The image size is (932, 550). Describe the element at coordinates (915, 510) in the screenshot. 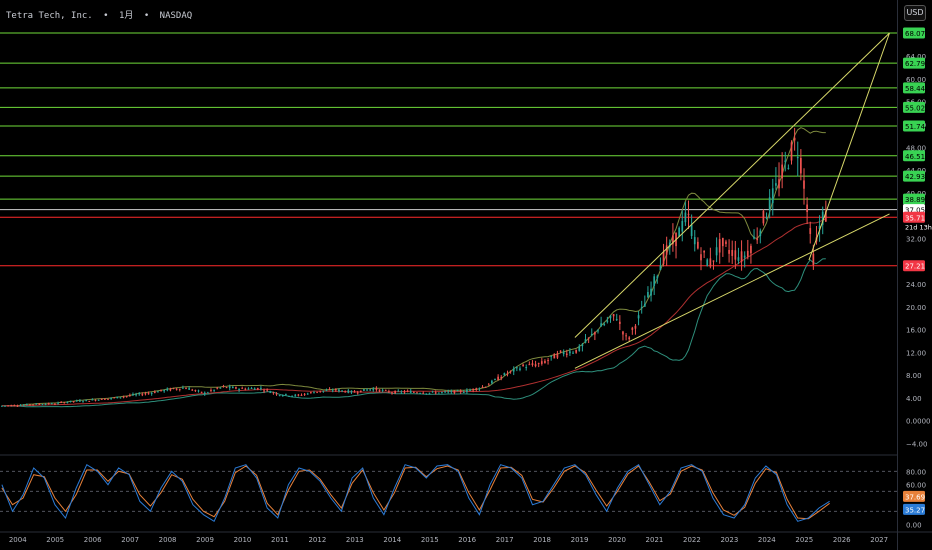

I see `stoch-badge-label: 35.27` at that location.